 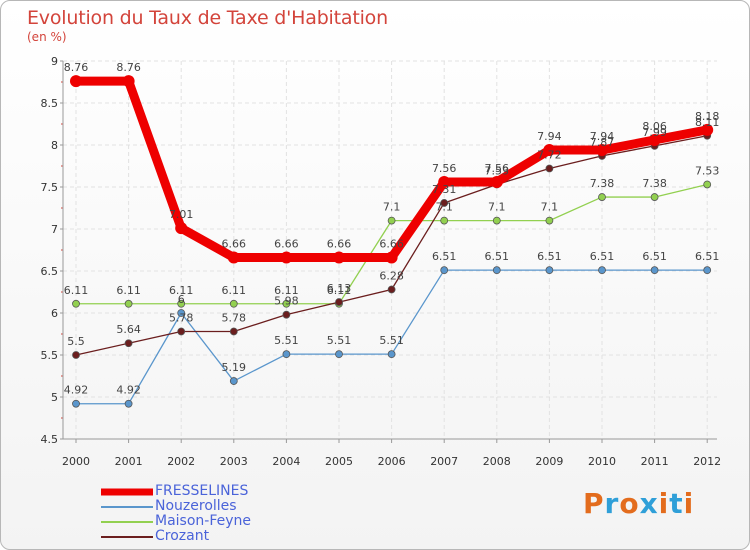 What do you see at coordinates (182, 536) in the screenshot?
I see `legend-label-crozant: Crozant` at bounding box center [182, 536].